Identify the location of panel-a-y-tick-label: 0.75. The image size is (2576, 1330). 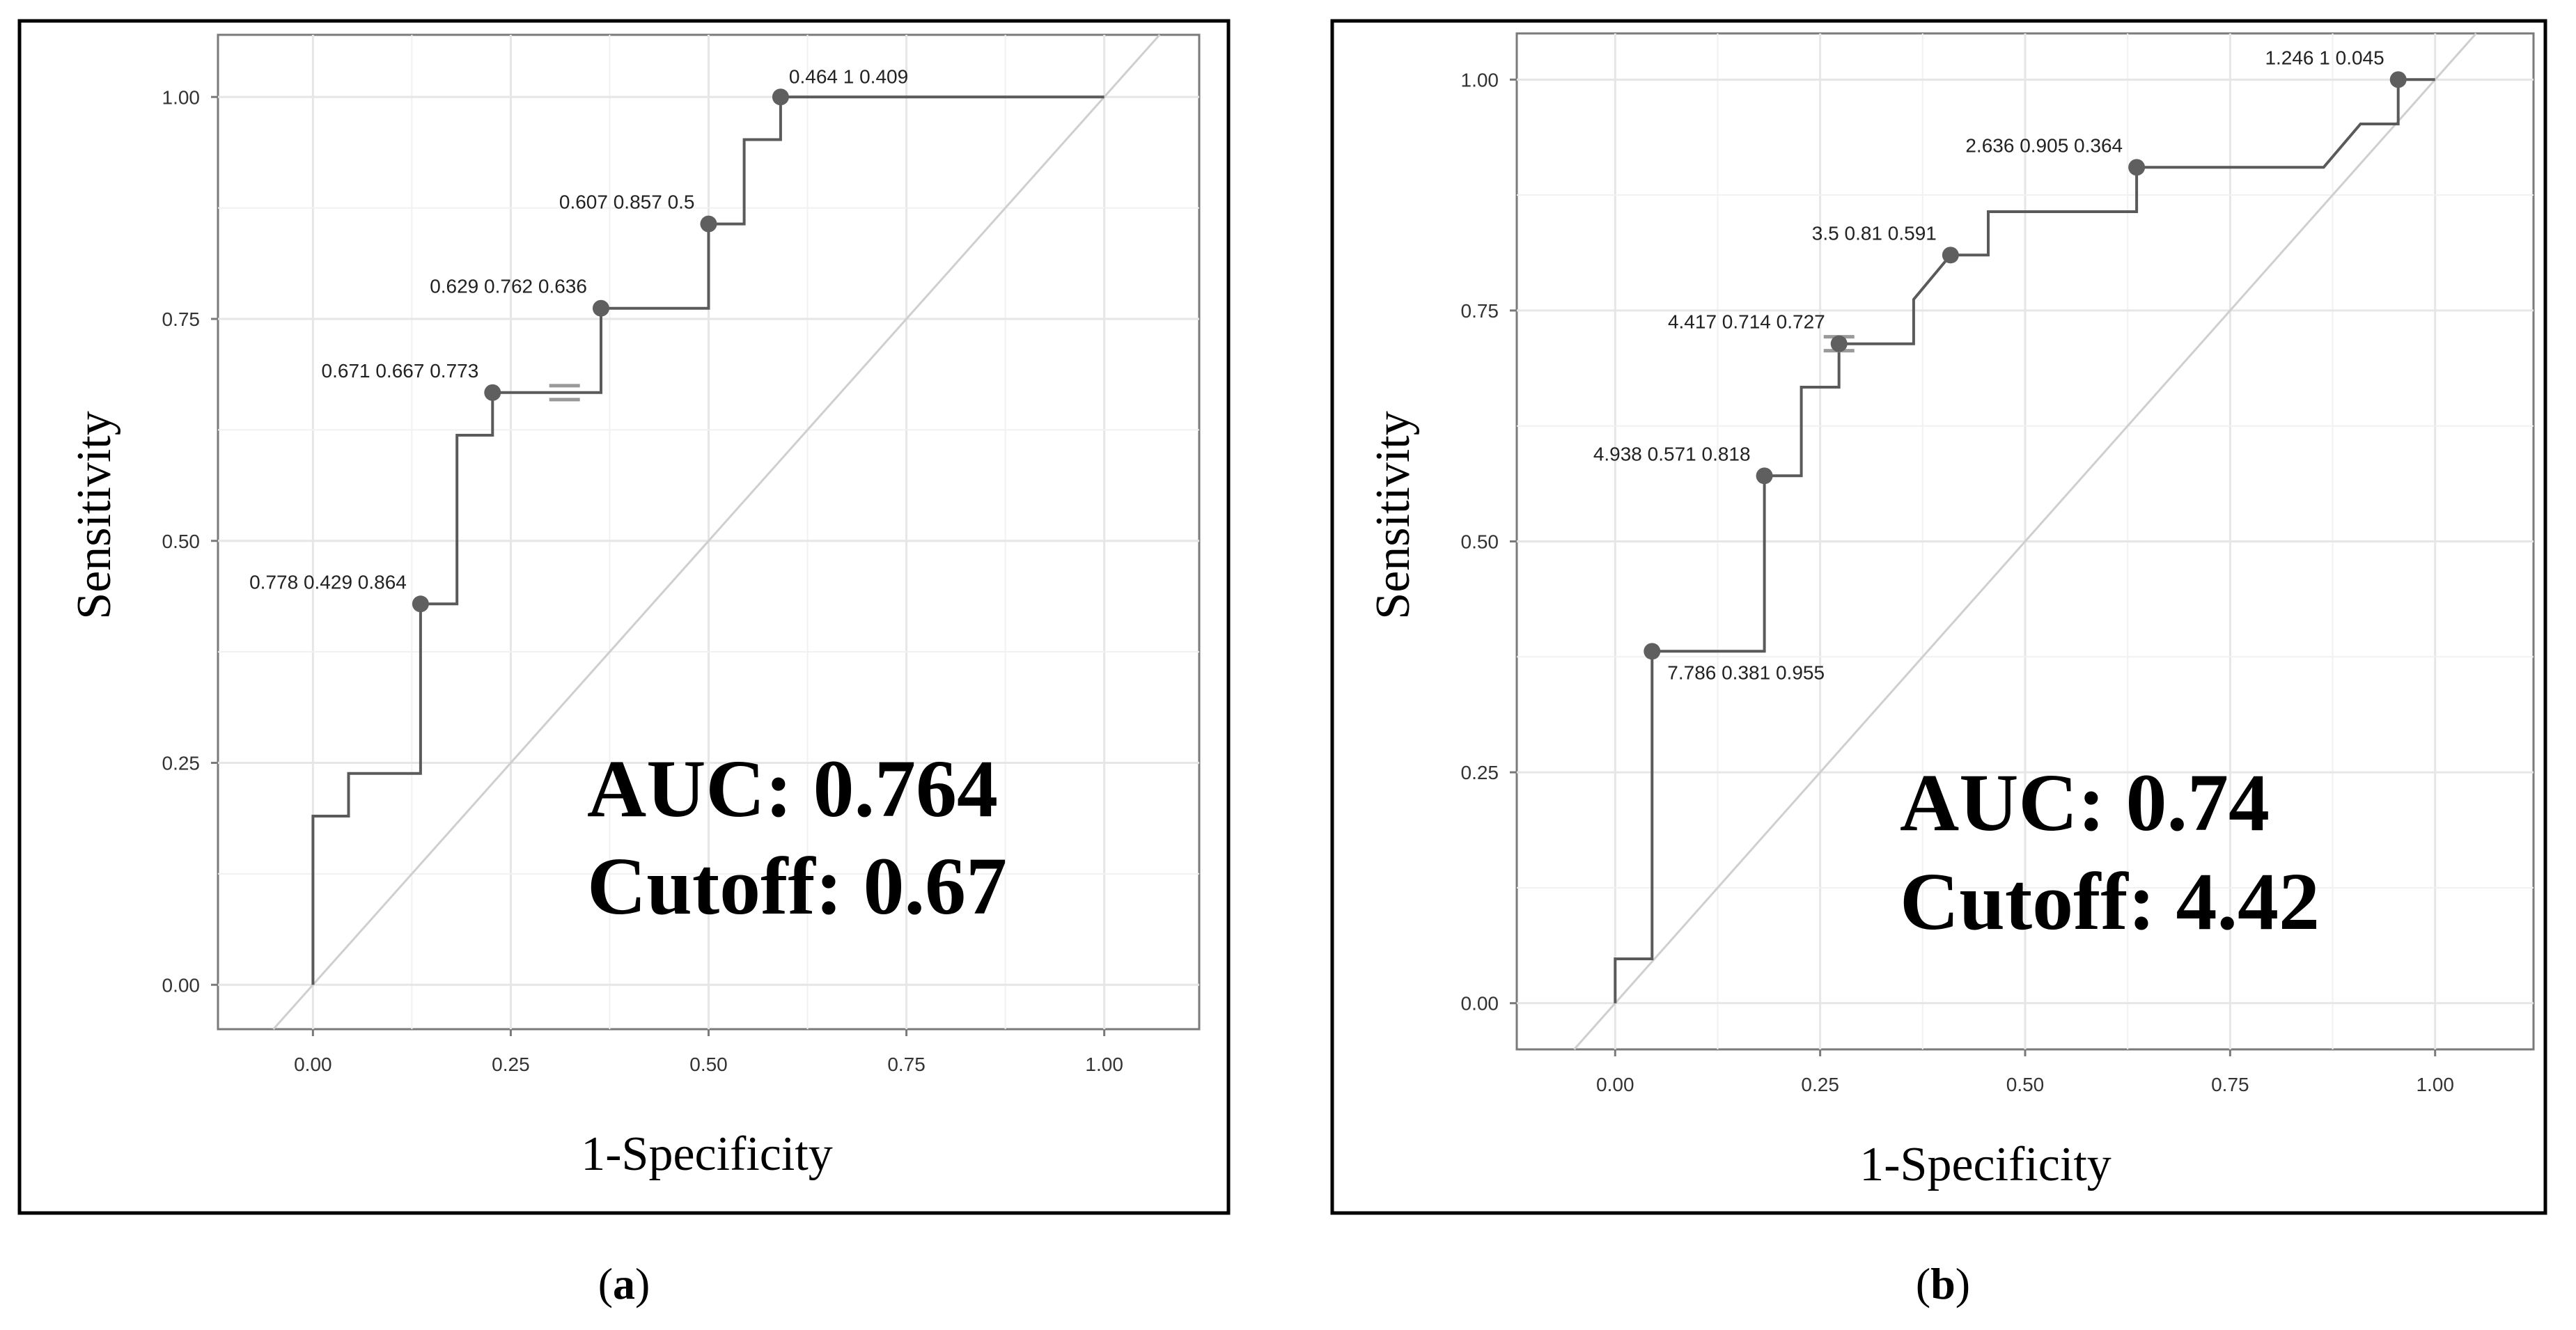
(182, 319).